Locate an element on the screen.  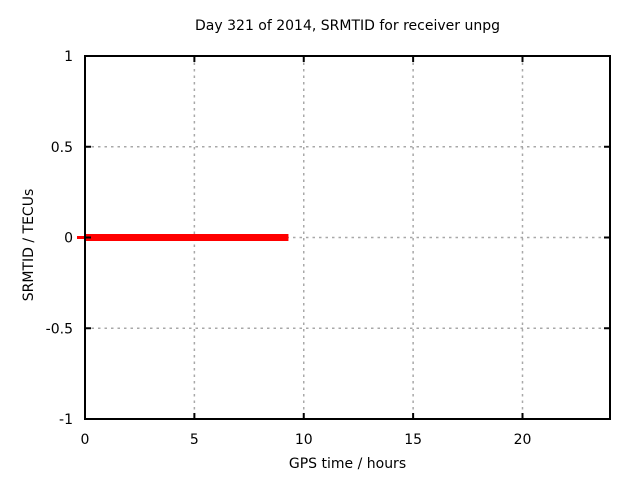
x-tick-label: 10 is located at coordinates (304, 440).